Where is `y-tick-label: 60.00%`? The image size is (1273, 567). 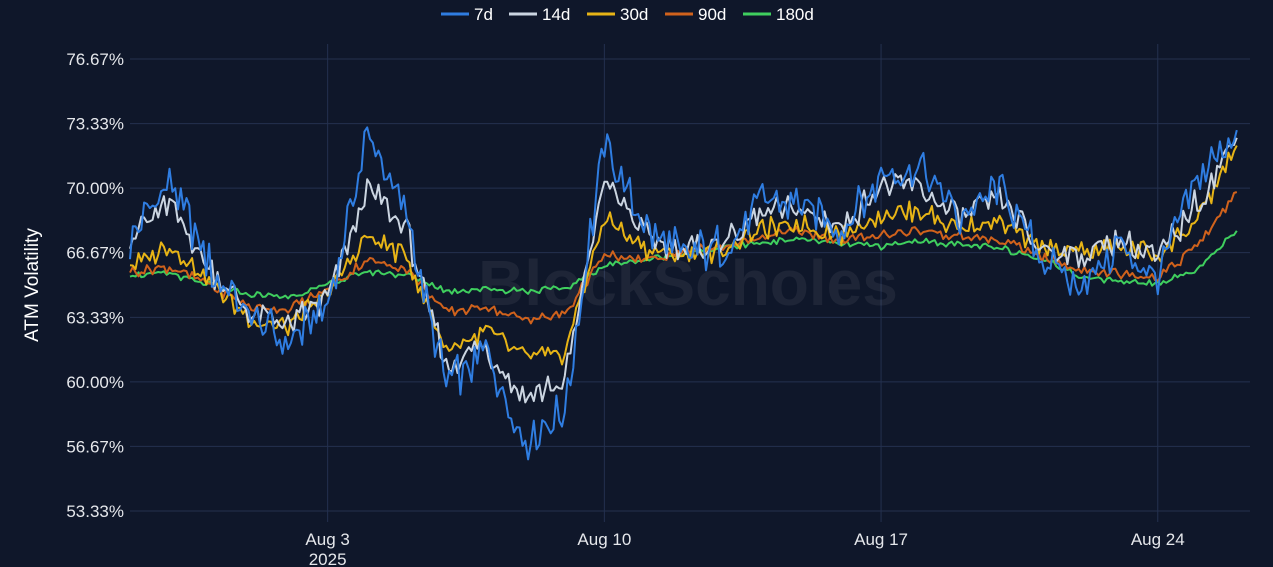
y-tick-label: 60.00% is located at coordinates (95, 382).